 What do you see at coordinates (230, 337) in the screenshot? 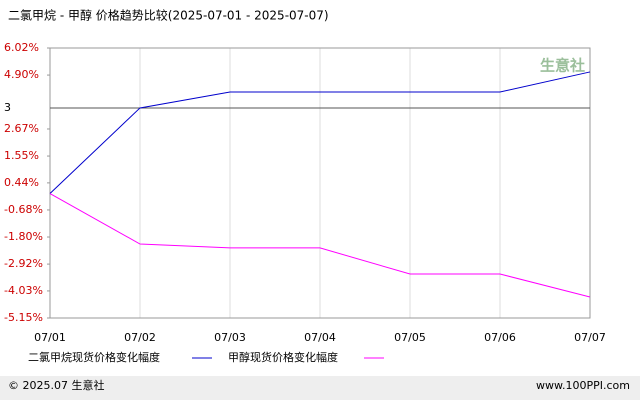
I see `x-tick-label: 07/03` at bounding box center [230, 337].